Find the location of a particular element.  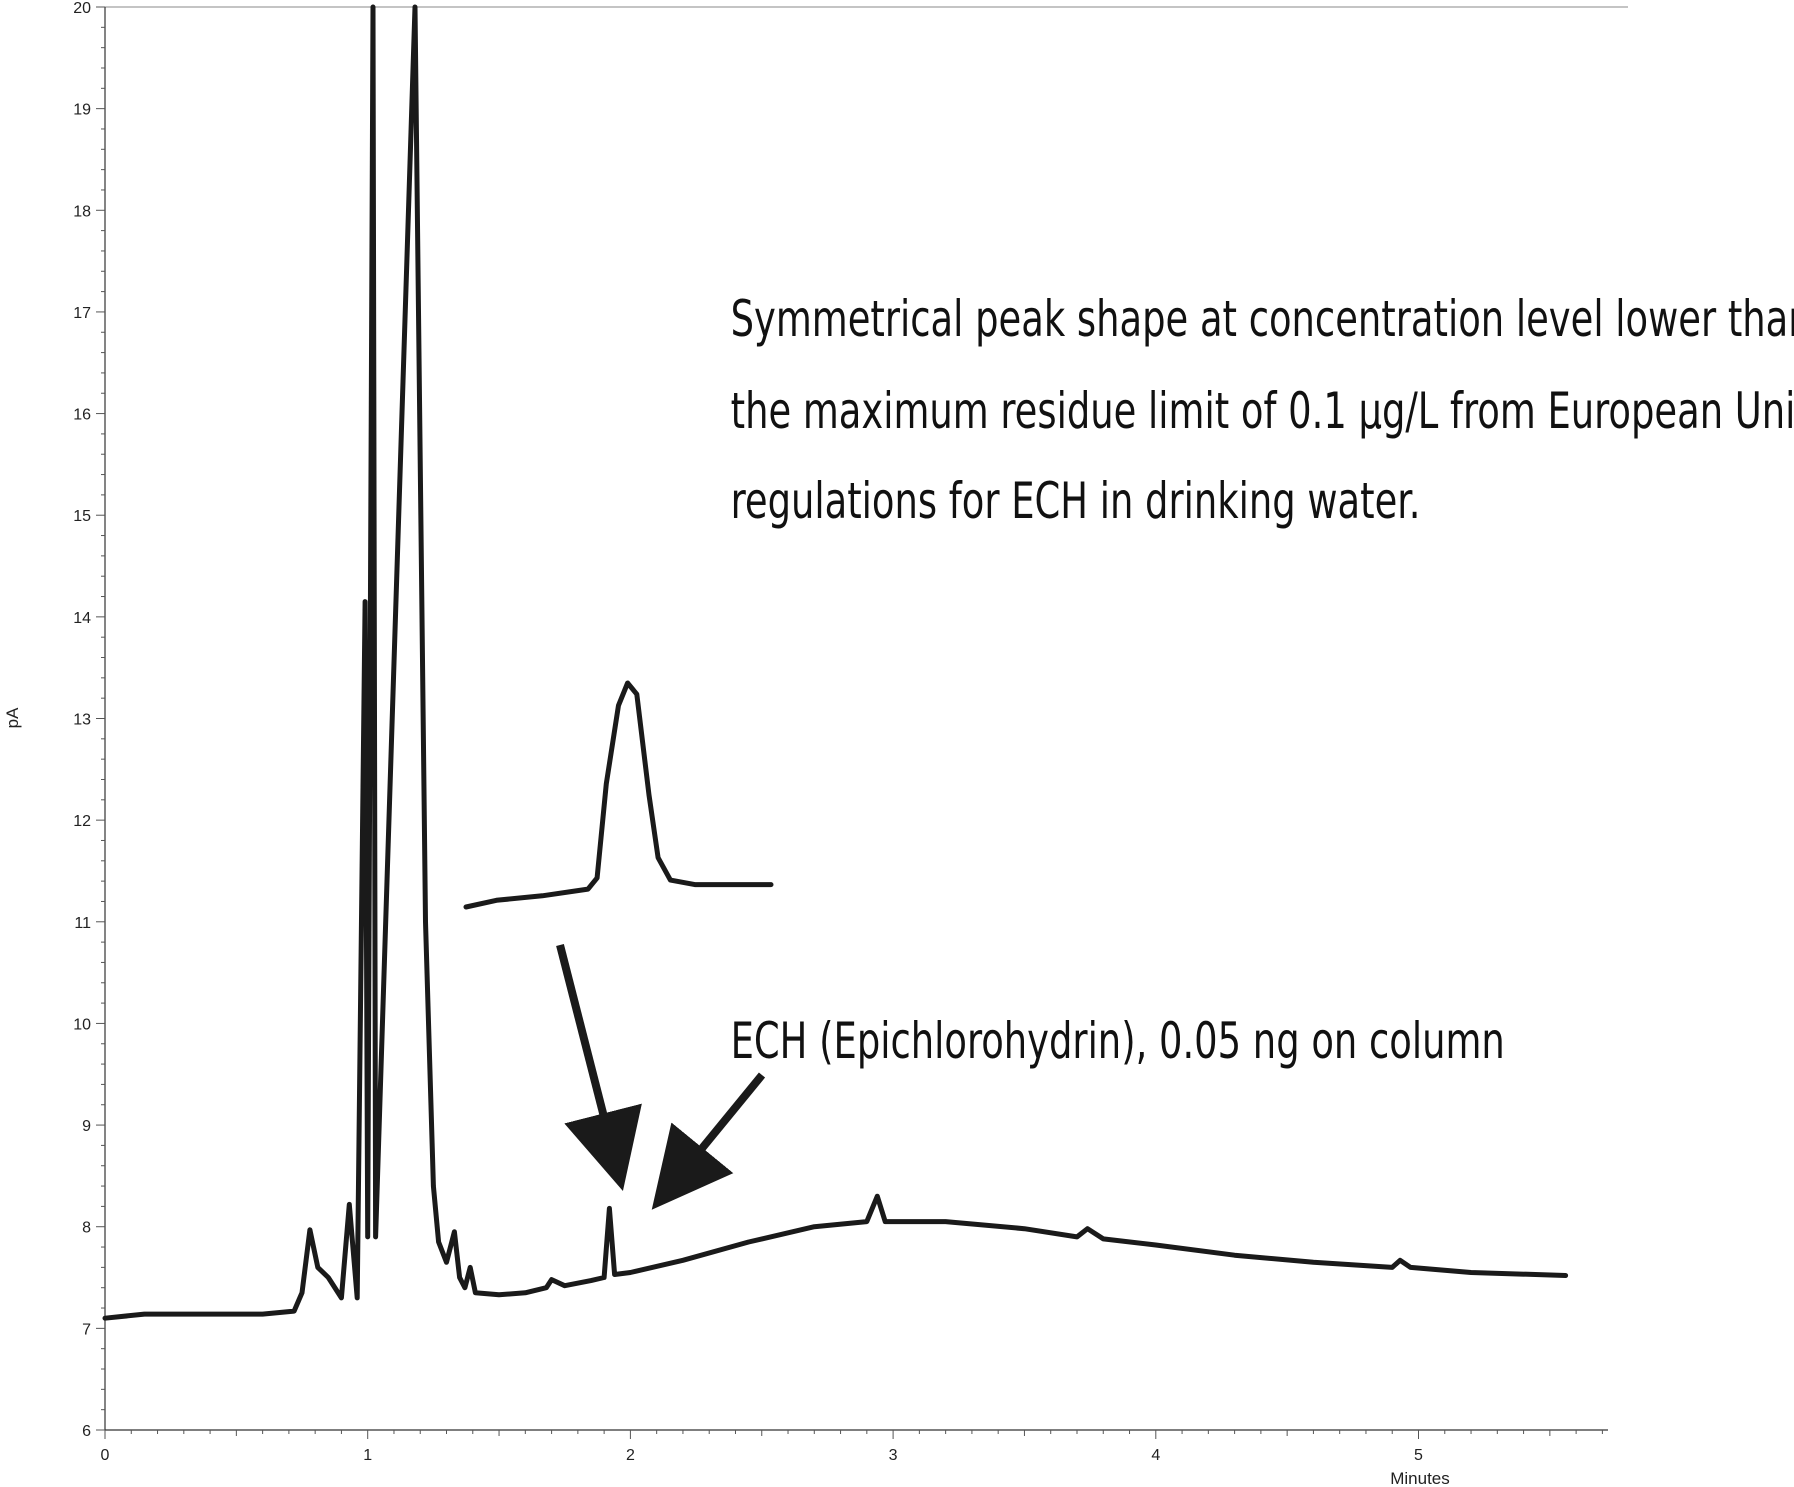

y-tick-label: 19 is located at coordinates (82, 110).